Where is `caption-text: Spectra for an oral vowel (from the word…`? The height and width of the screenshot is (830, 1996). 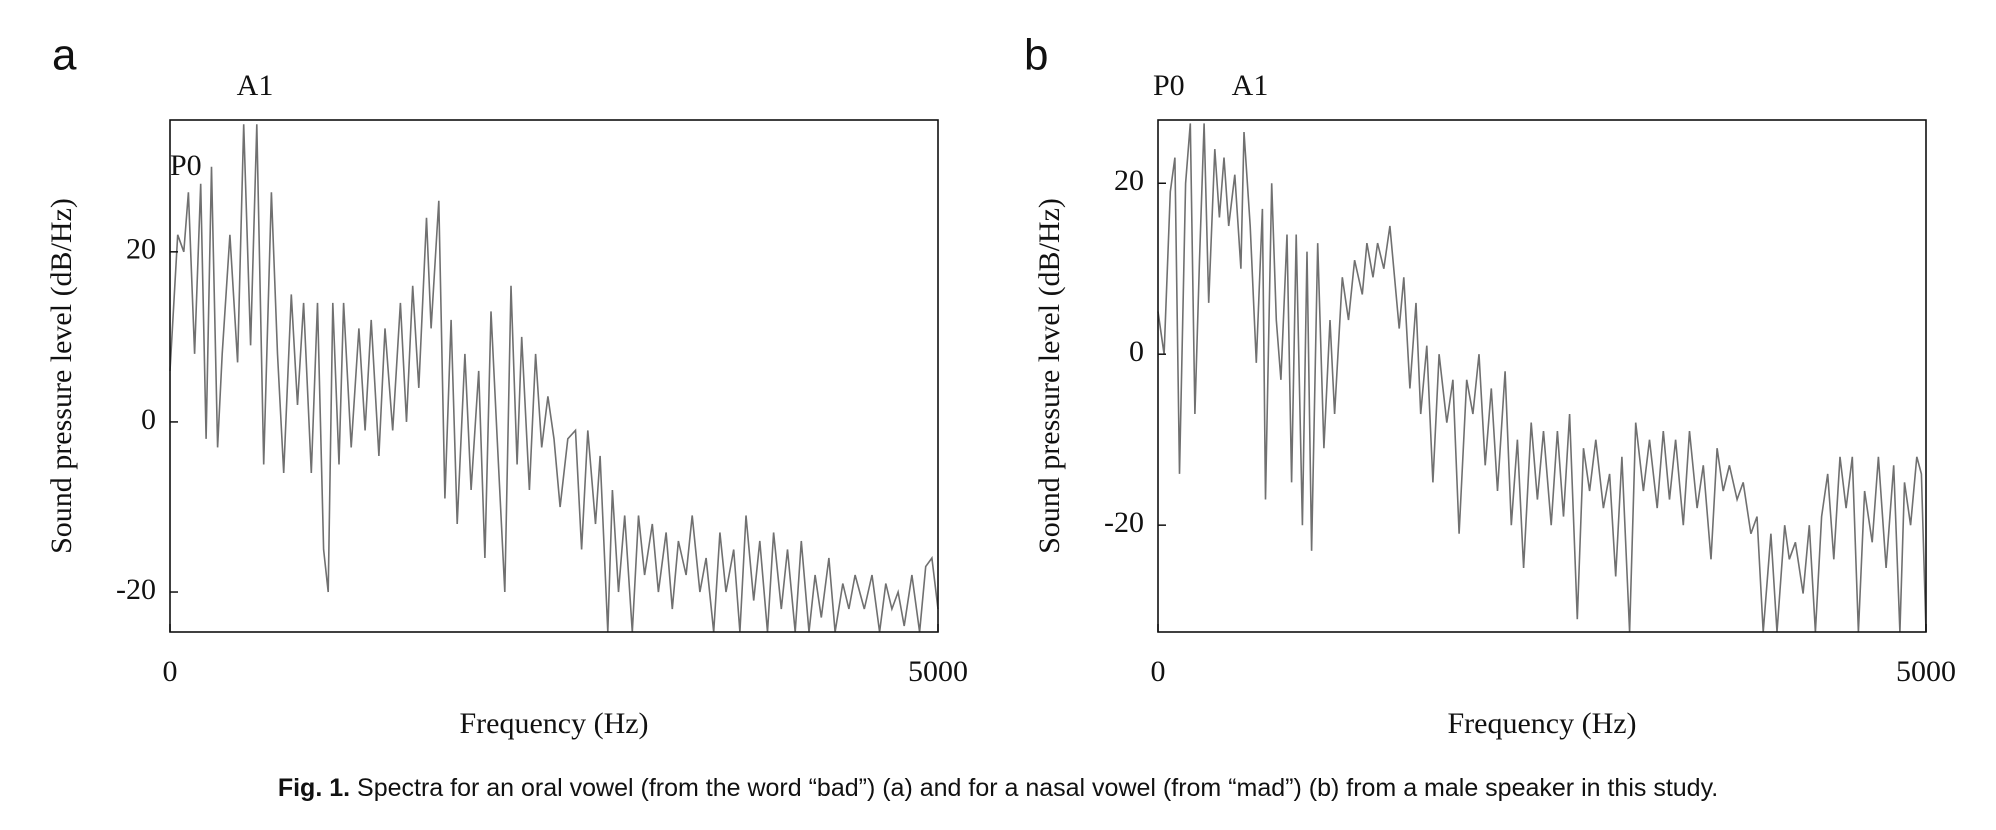
caption-text: Spectra for an oral vowel (from the word… is located at coordinates (1038, 788).